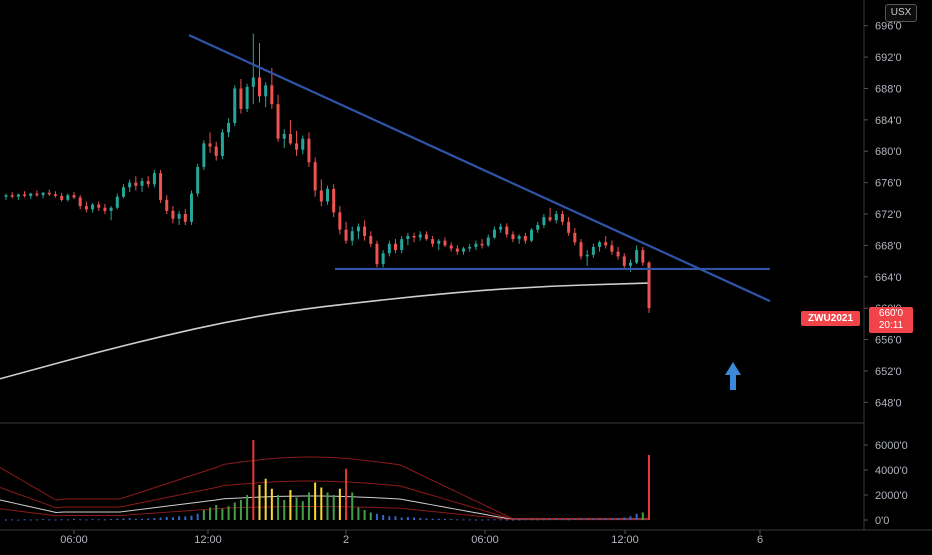 This screenshot has width=932, height=555. I want to click on price-tick-label: 688'0, so click(888, 89).